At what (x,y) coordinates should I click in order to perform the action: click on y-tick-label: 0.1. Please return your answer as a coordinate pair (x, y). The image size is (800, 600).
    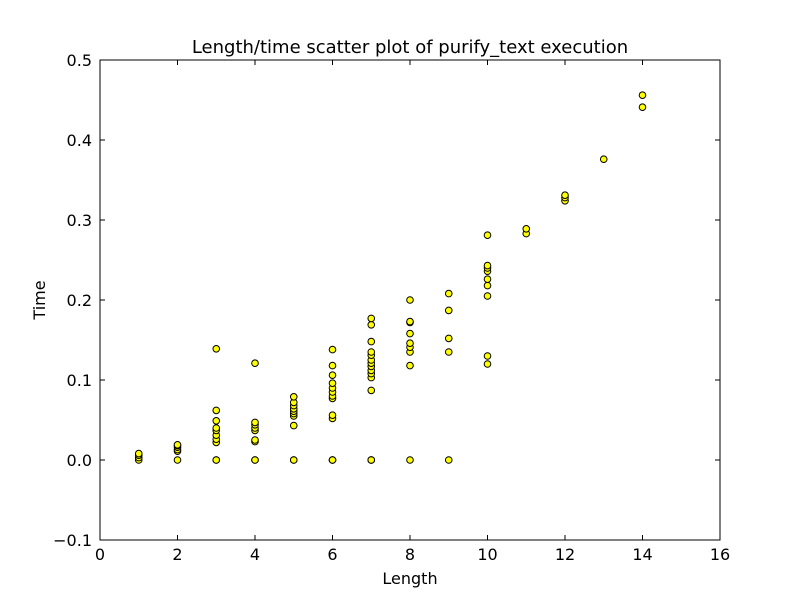
    Looking at the image, I should click on (79, 380).